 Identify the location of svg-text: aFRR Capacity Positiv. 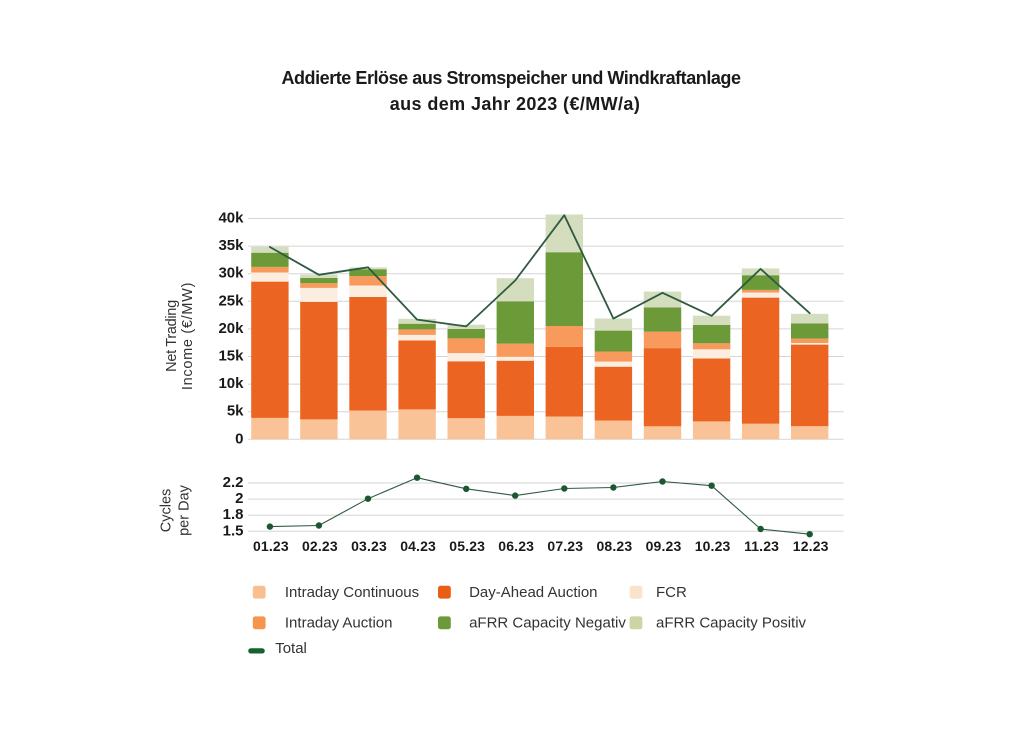
(731, 623).